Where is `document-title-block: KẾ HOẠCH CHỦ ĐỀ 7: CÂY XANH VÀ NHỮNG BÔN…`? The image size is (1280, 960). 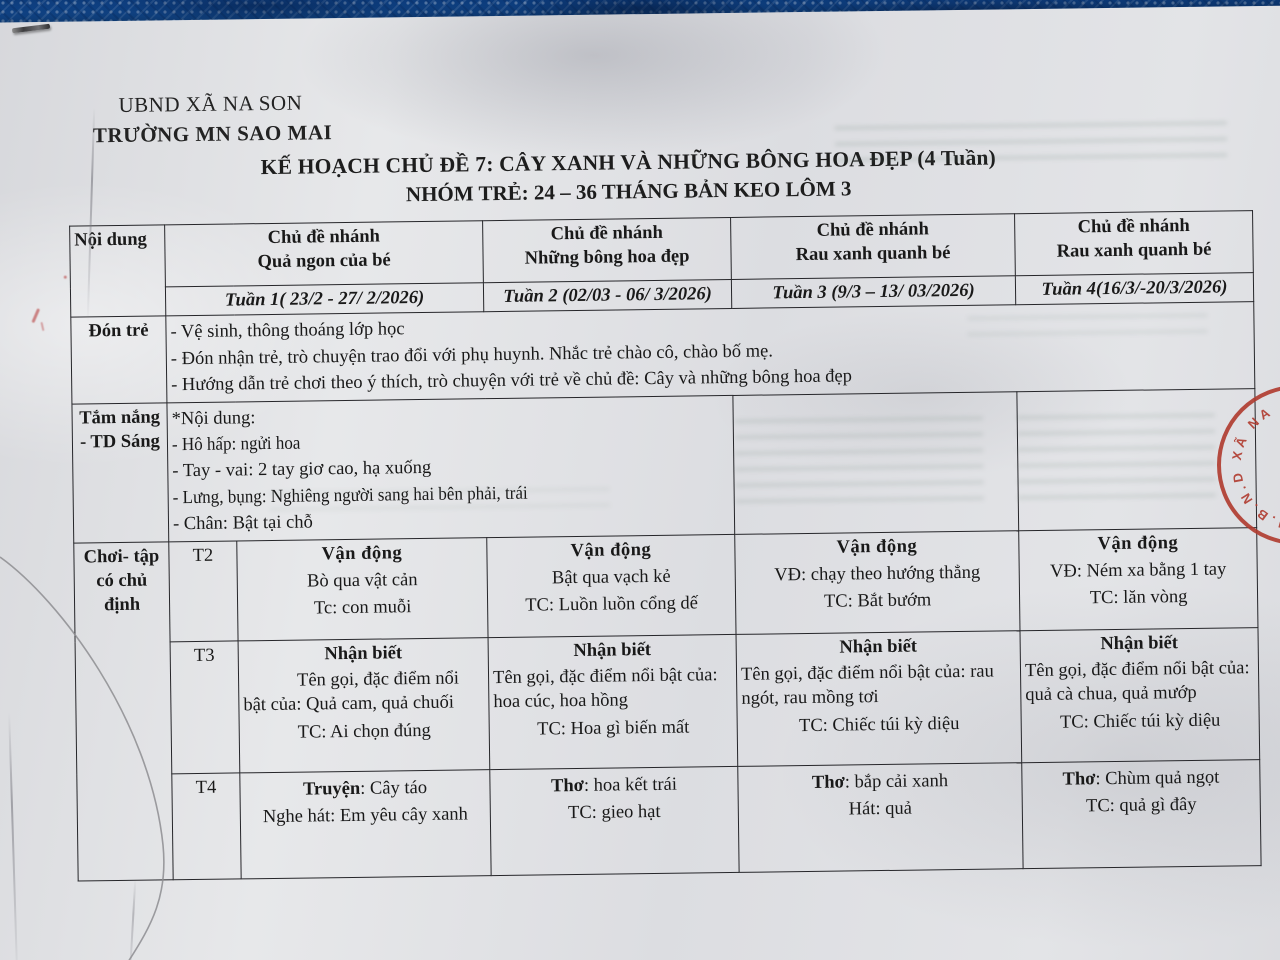 document-title-block: KẾ HOẠCH CHỦ ĐỀ 7: CÂY XANH VÀ NHỮNG BÔN… is located at coordinates (640, 177).